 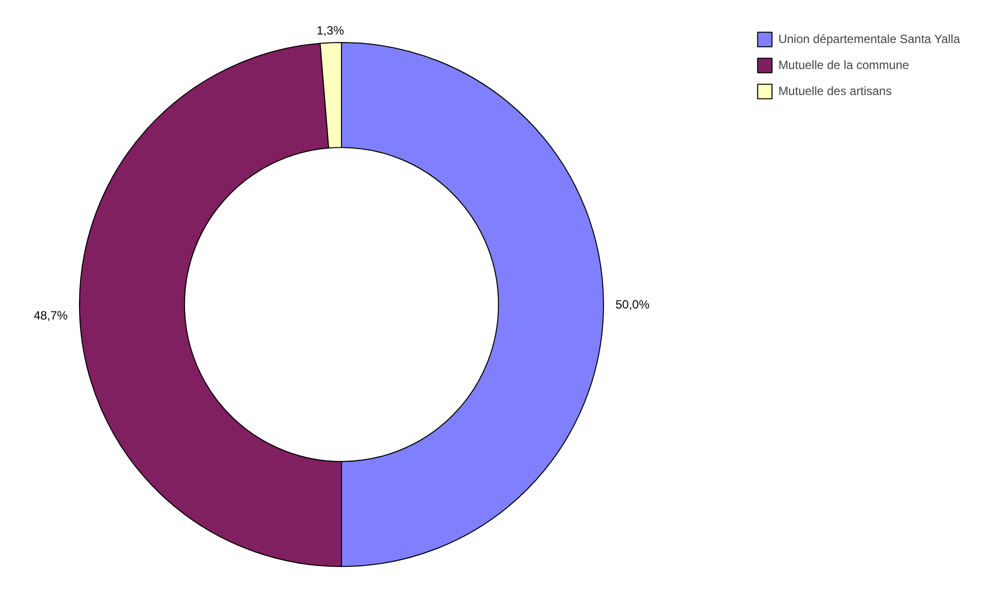 I want to click on legend-label: Mutuelle de la commune, so click(x=844, y=65).